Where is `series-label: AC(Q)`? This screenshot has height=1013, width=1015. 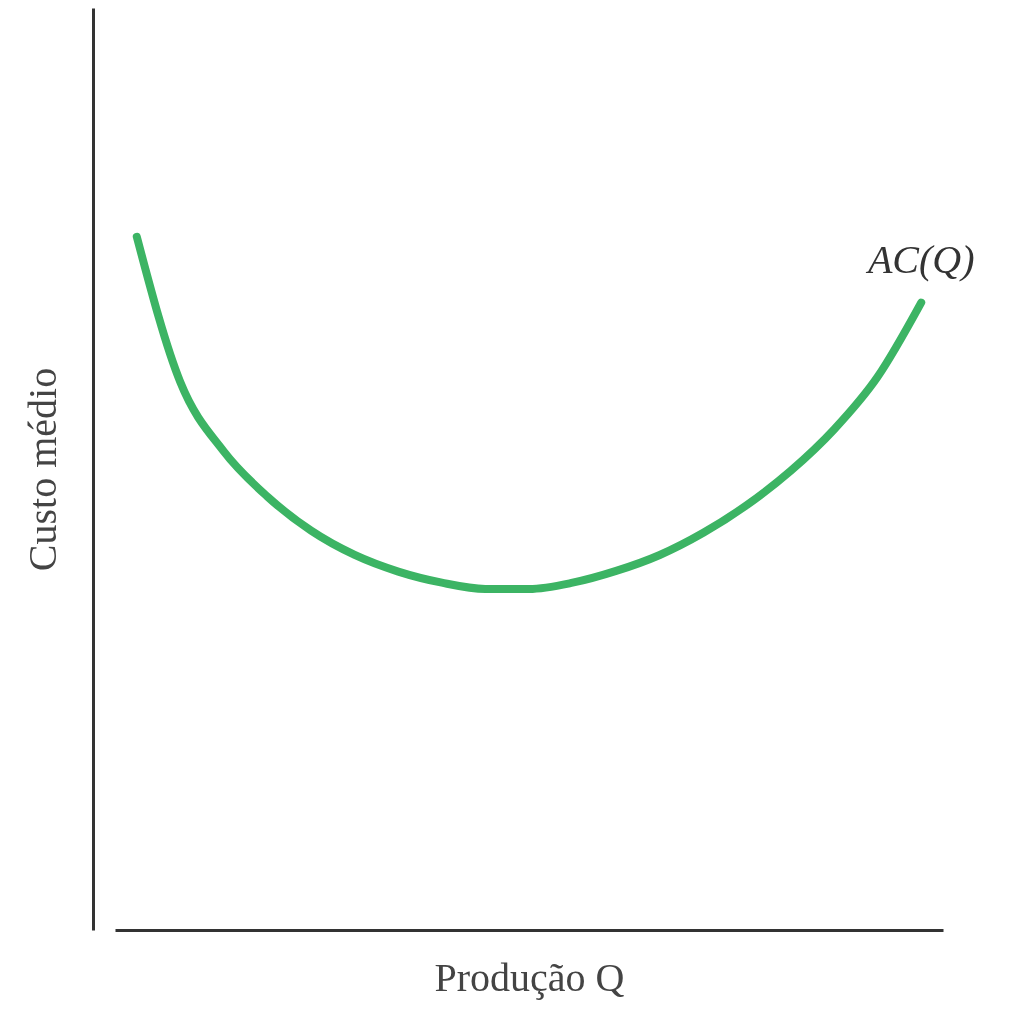 series-label: AC(Q) is located at coordinates (919, 259).